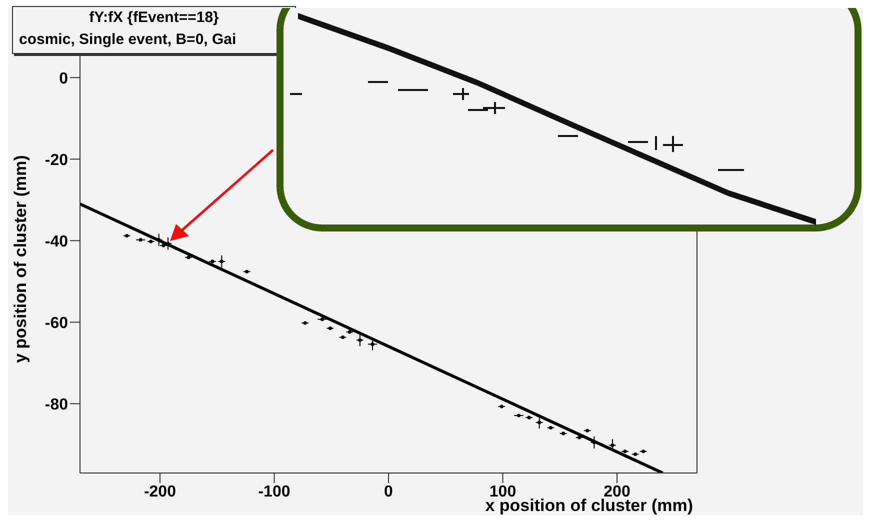  Describe the element at coordinates (56, 241) in the screenshot. I see `y-tick-label: -40` at that location.